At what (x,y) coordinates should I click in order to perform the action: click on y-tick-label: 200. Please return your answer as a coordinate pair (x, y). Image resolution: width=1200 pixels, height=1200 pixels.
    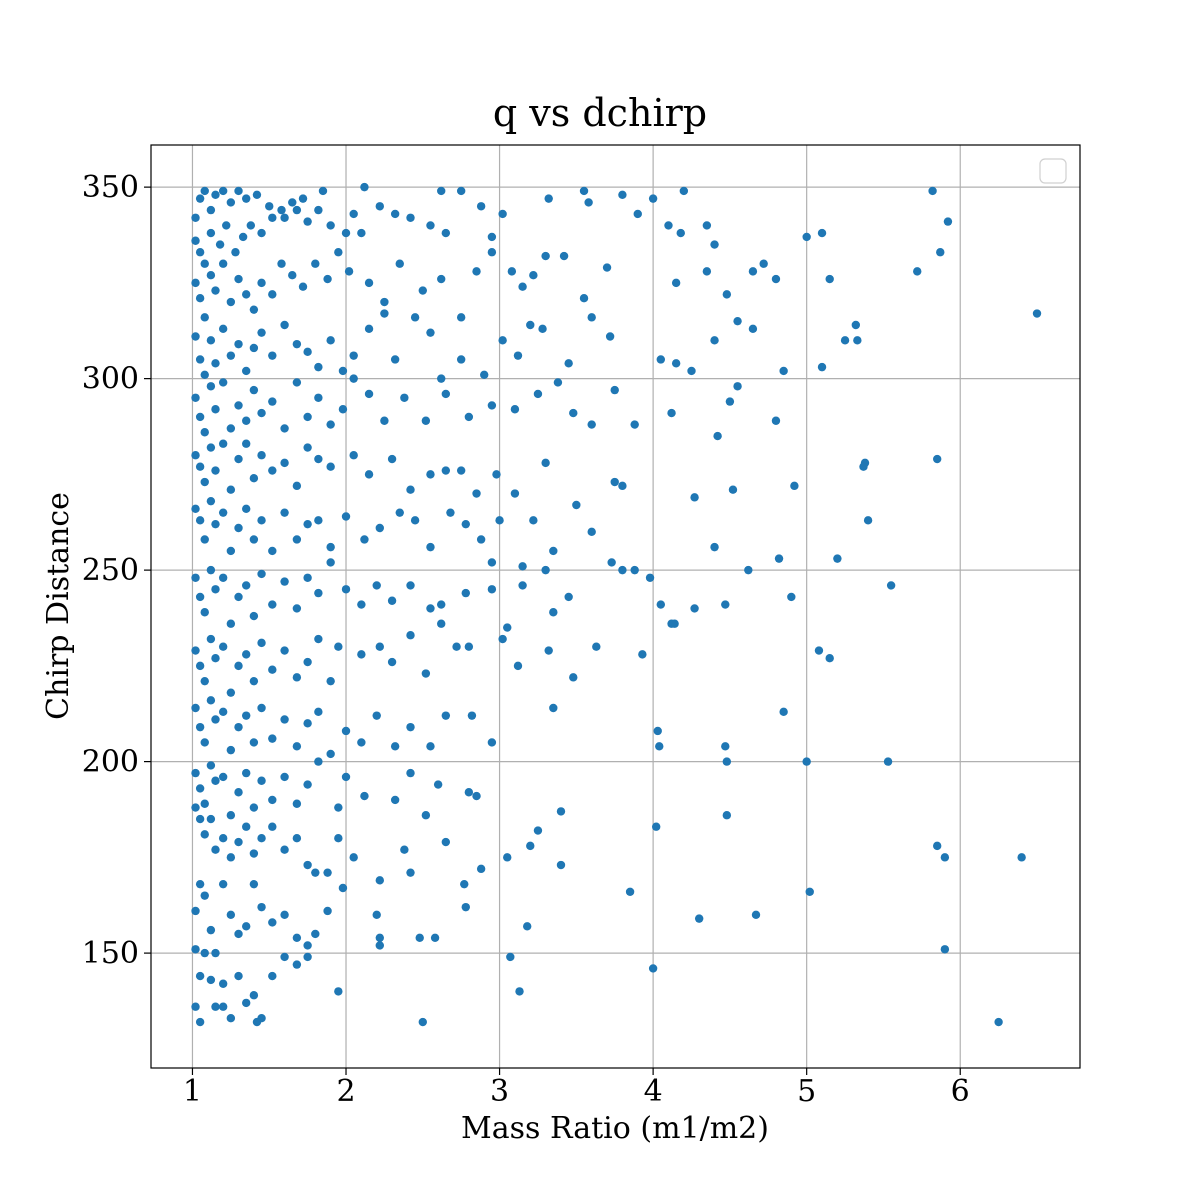
    Looking at the image, I should click on (110, 762).